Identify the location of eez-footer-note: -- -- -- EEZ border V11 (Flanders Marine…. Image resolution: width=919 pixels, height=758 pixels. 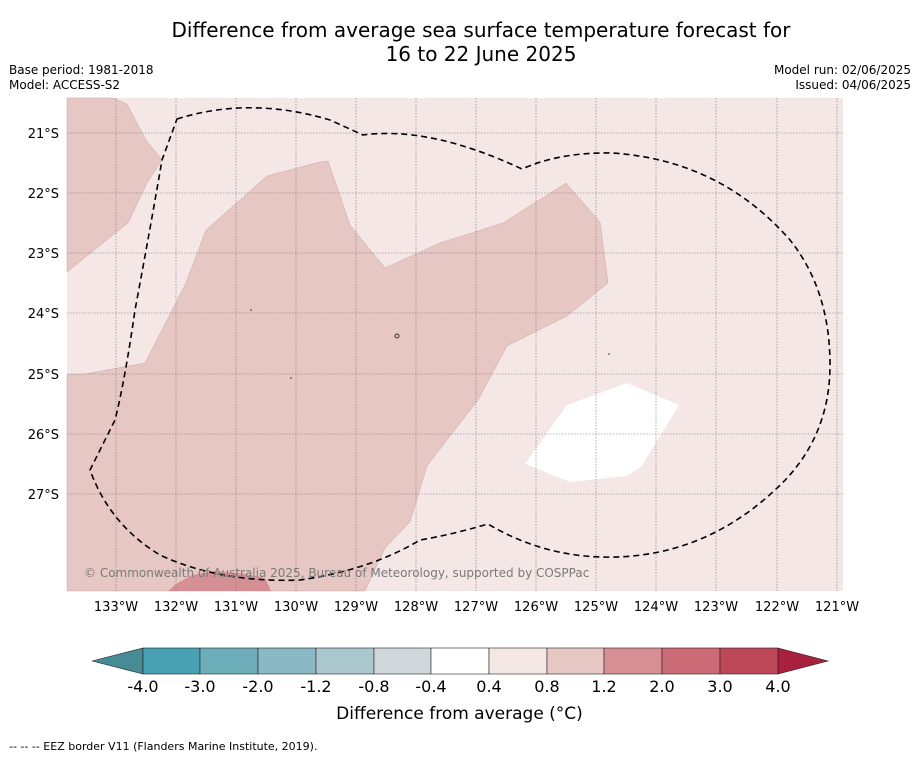
(163, 746).